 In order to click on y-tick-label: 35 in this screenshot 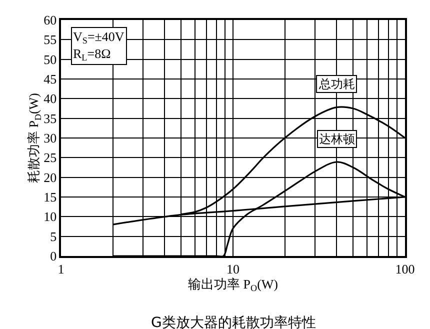, I will do `click(50, 118)`.